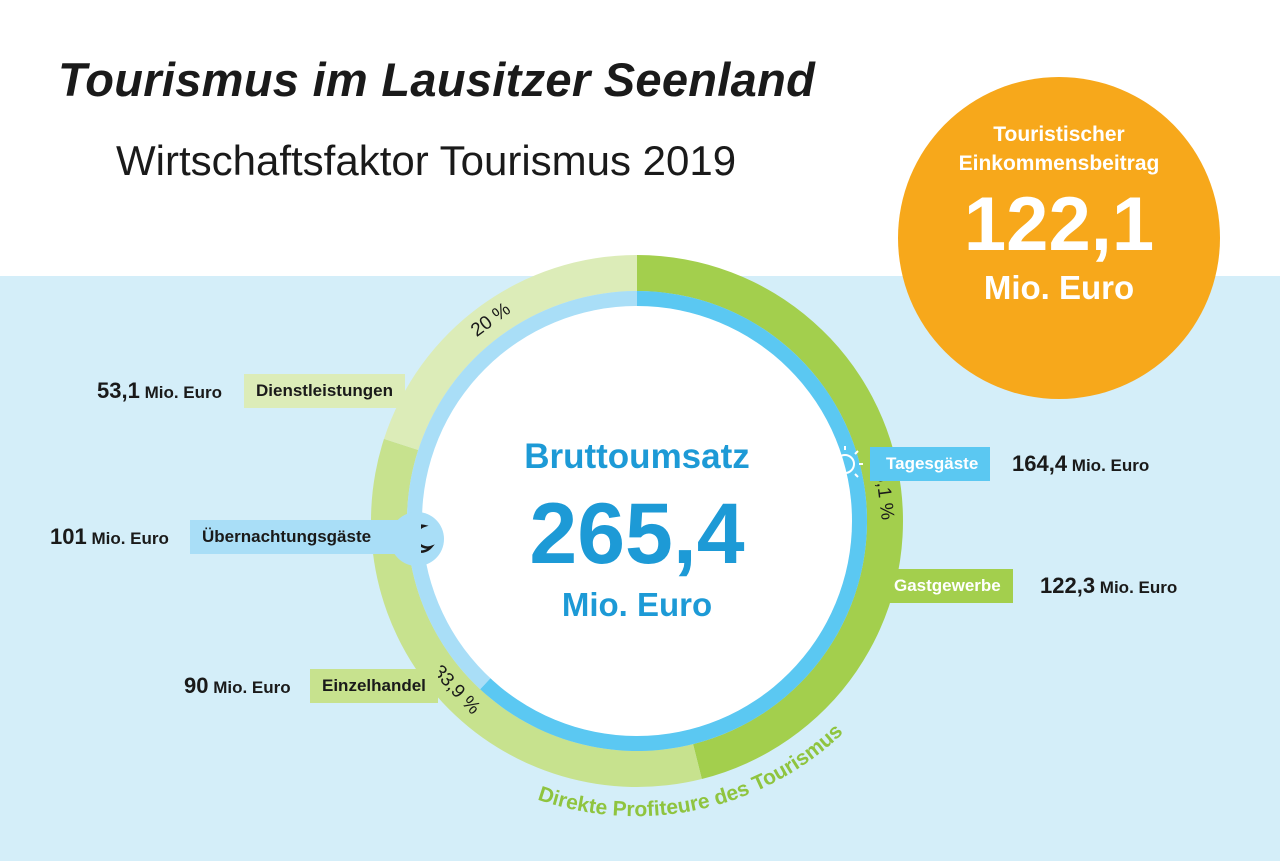 This screenshot has height=861, width=1280. Describe the element at coordinates (374, 686) in the screenshot. I see `tag-einzelhandel: Einzelhandel` at that location.